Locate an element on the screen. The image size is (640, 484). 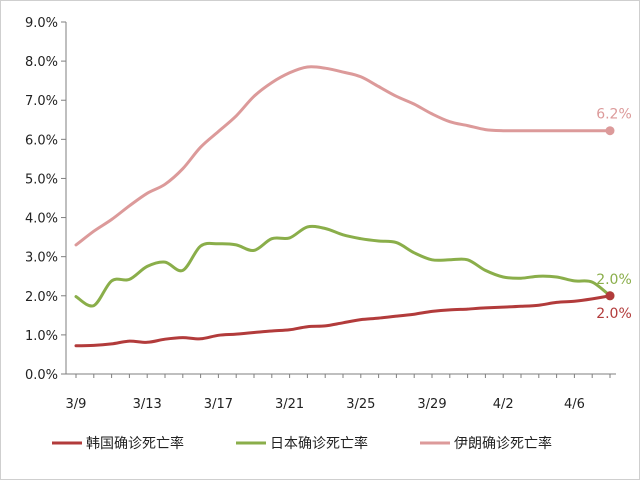
x-tick-label: 3/9 is located at coordinates (76, 404).